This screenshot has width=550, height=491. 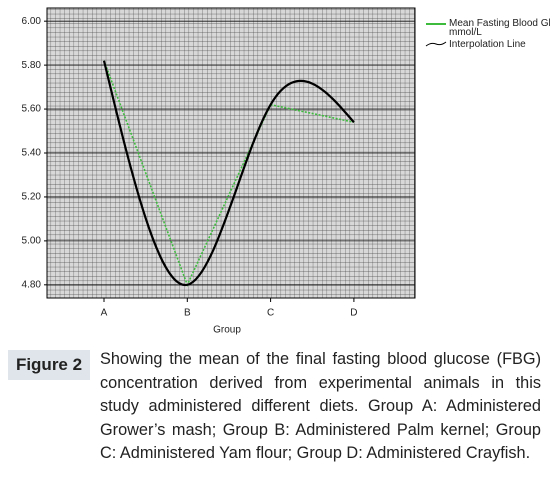 I want to click on x-tick-label: A, so click(x=104, y=313).